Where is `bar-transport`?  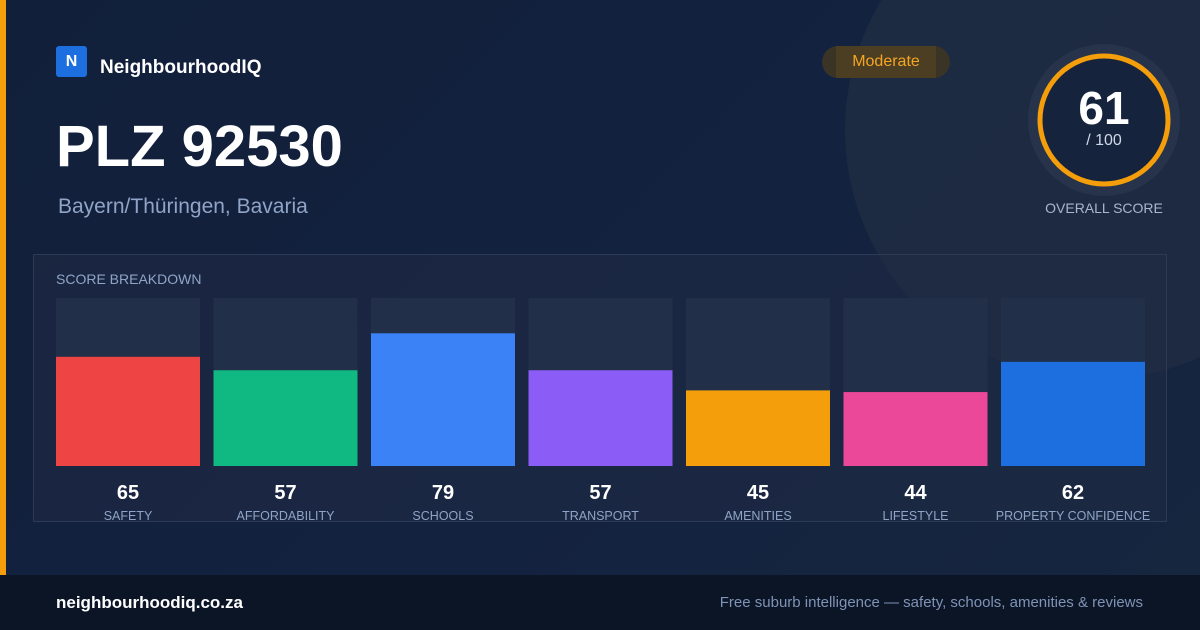
bar-transport is located at coordinates (600, 418).